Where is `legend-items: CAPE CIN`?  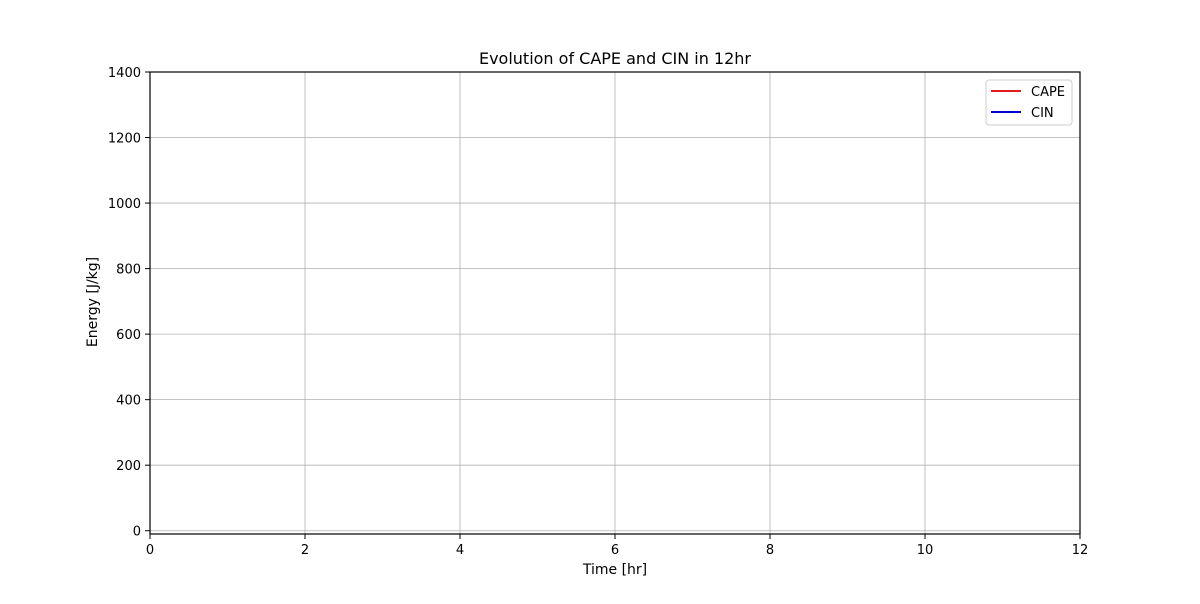
legend-items: CAPE CIN is located at coordinates (1028, 103).